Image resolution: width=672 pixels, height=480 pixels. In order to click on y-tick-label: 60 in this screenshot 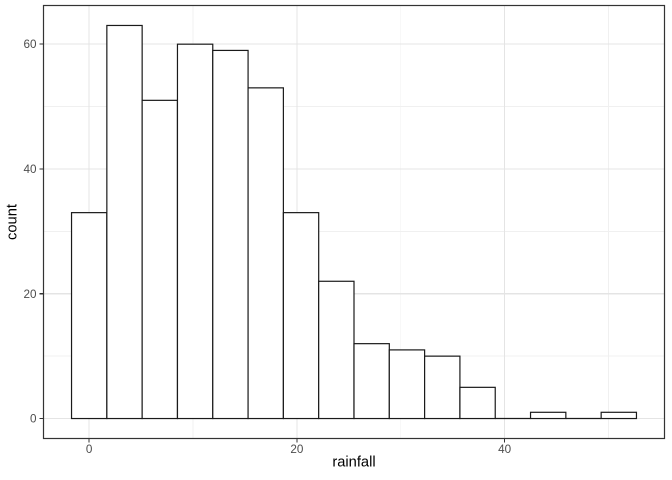, I will do `click(30, 44)`.